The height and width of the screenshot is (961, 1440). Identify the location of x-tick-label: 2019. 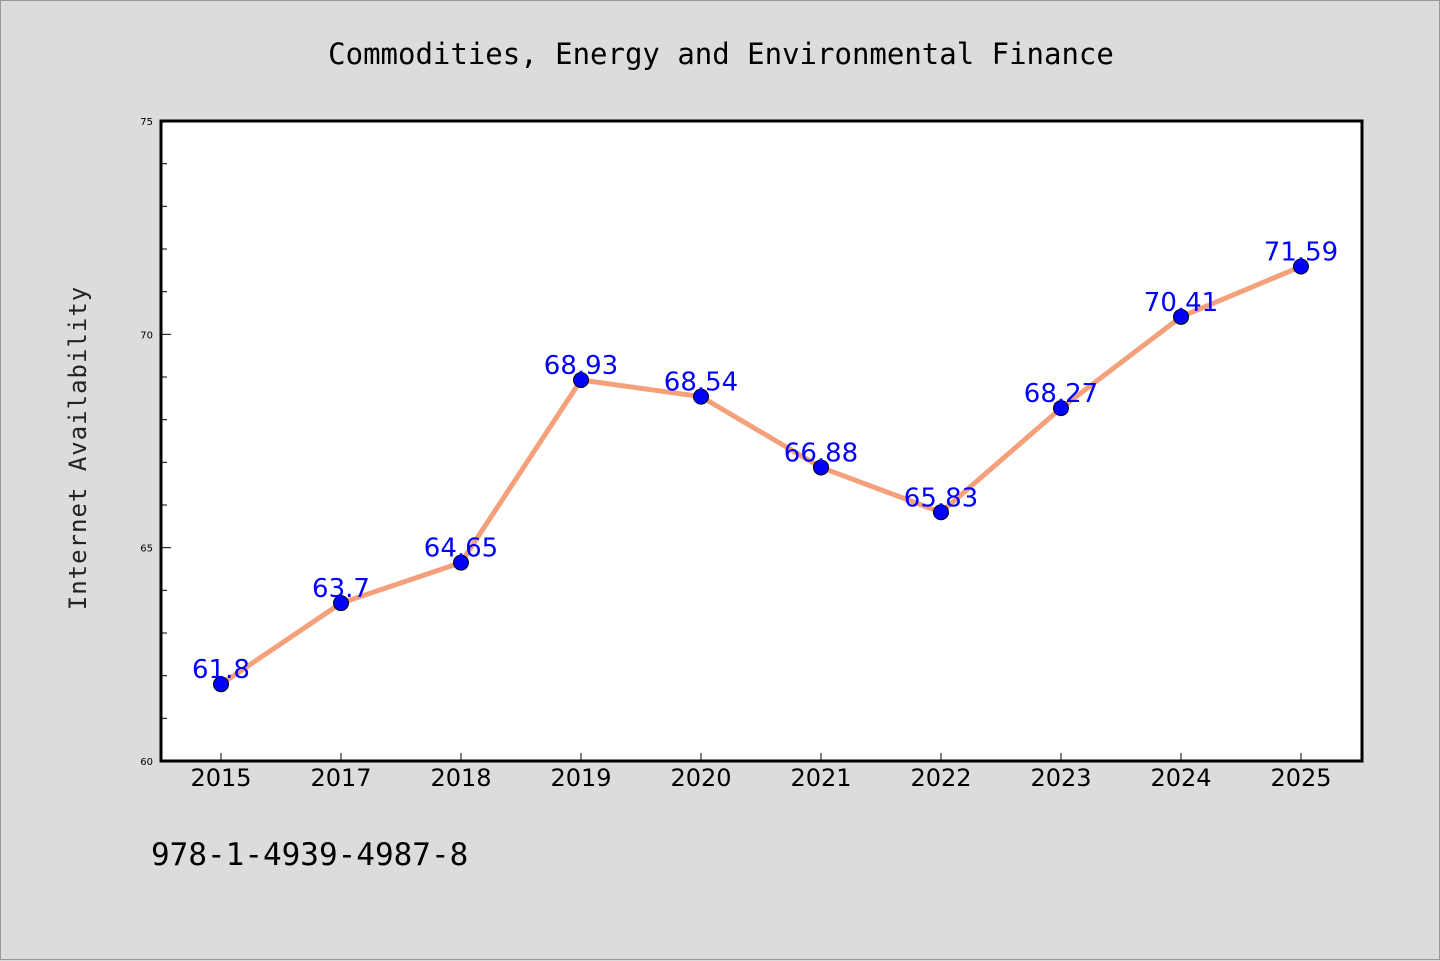
(580, 778).